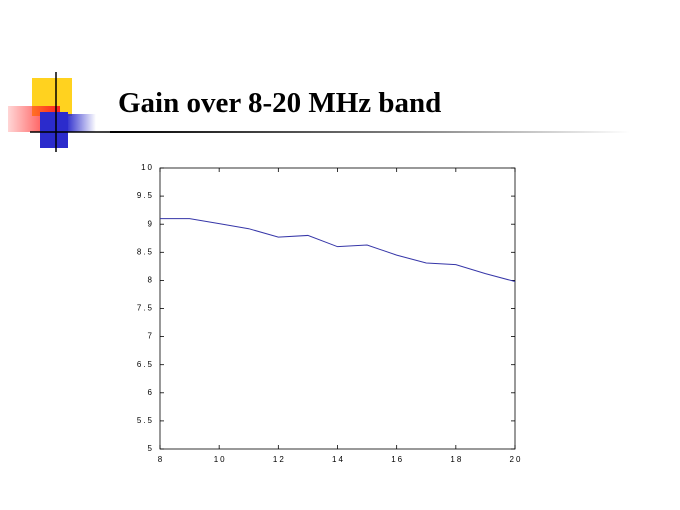  Describe the element at coordinates (151, 392) in the screenshot. I see `y-tick-label: 6` at that location.